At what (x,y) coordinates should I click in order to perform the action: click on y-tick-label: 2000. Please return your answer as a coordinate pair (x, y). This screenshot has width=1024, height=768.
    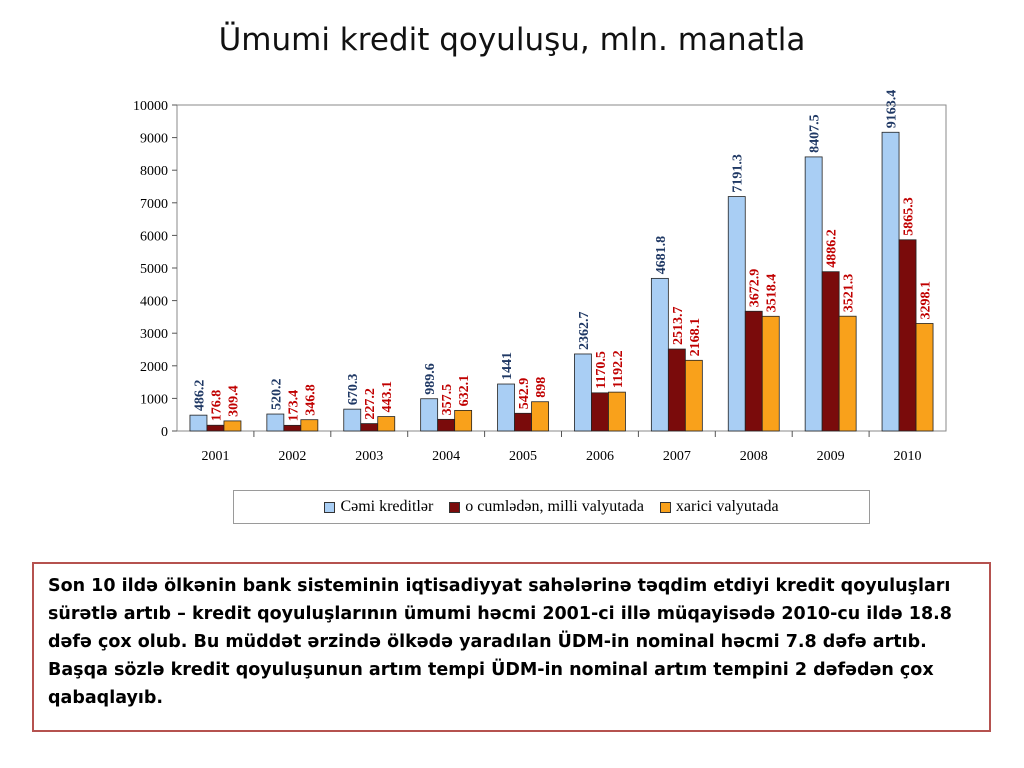
    Looking at the image, I should click on (154, 367).